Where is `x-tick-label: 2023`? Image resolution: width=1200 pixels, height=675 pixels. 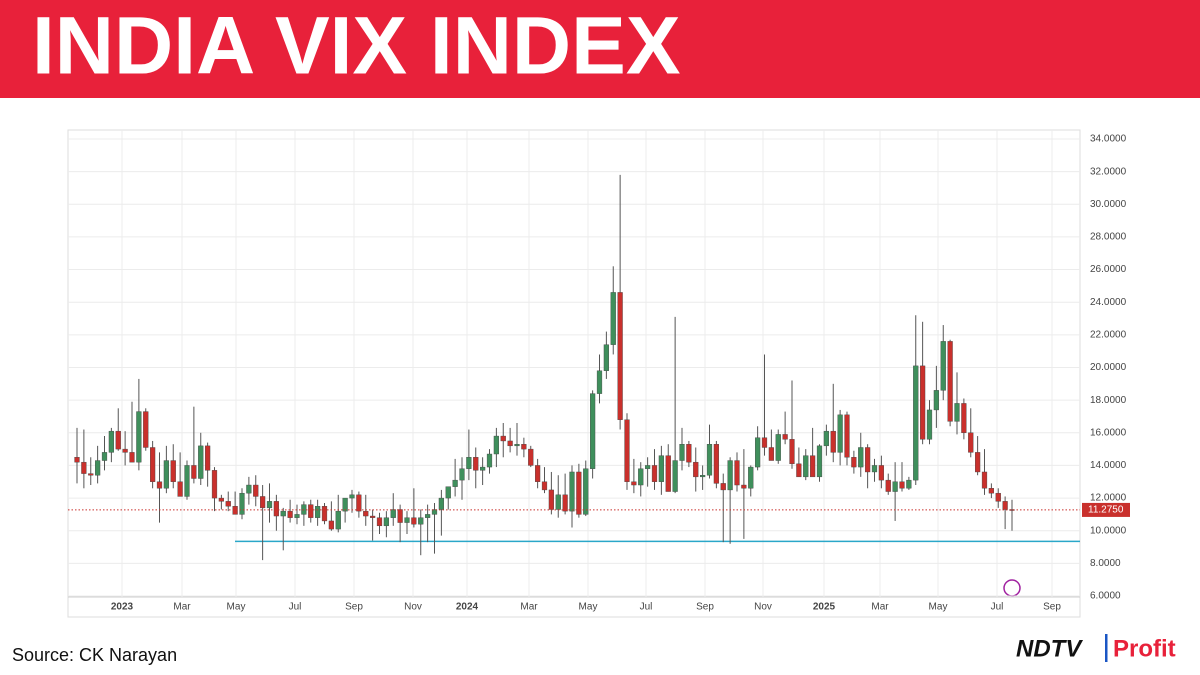
x-tick-label: 2023 is located at coordinates (122, 607).